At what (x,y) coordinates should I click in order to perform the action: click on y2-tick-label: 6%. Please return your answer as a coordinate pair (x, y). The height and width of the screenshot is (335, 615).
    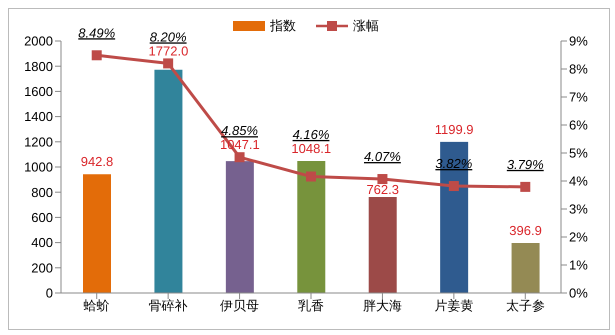
    Looking at the image, I should click on (578, 125).